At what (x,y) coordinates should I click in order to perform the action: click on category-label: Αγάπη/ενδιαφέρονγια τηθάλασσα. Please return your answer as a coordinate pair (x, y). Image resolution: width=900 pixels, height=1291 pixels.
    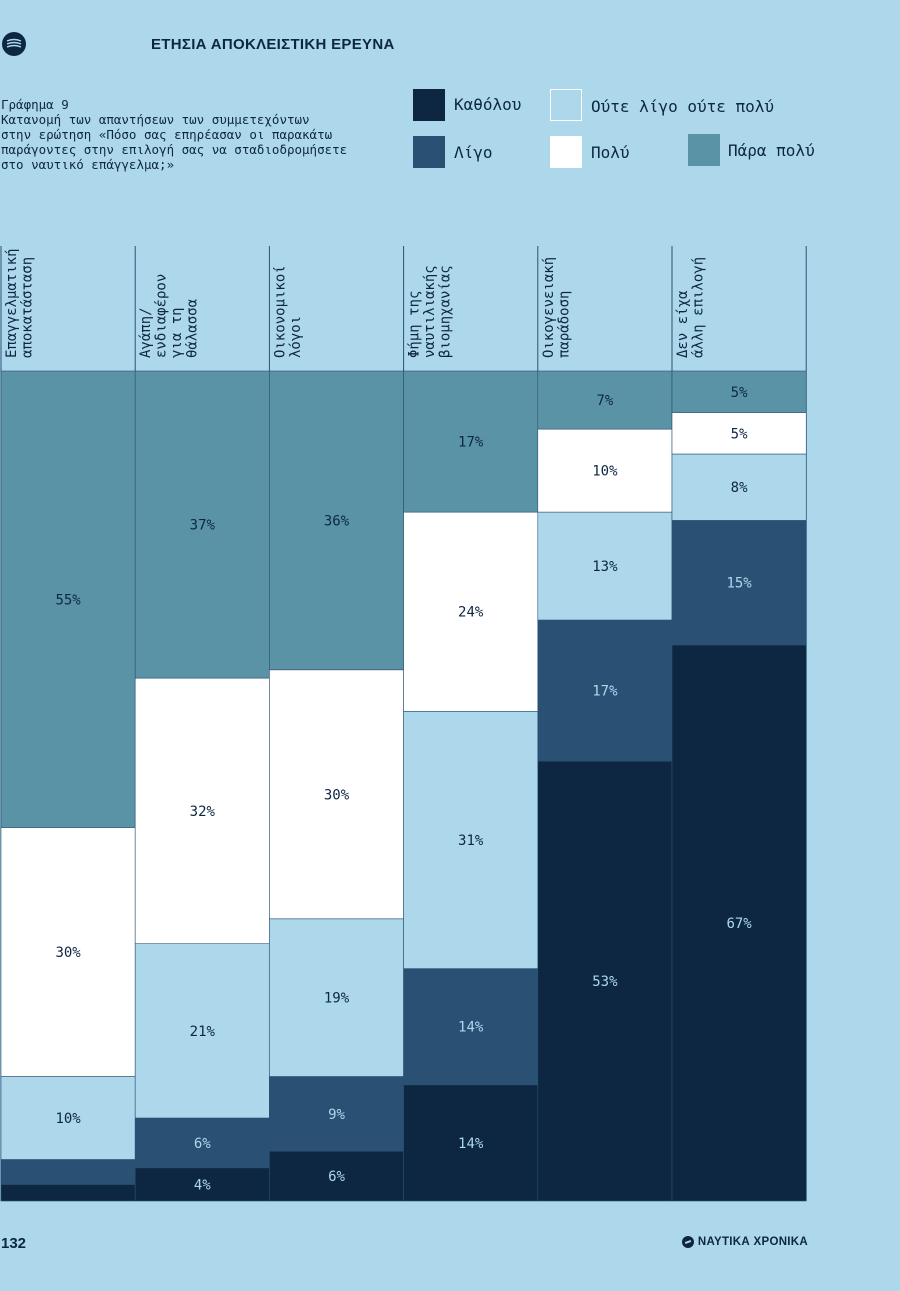
    Looking at the image, I should click on (169, 316).